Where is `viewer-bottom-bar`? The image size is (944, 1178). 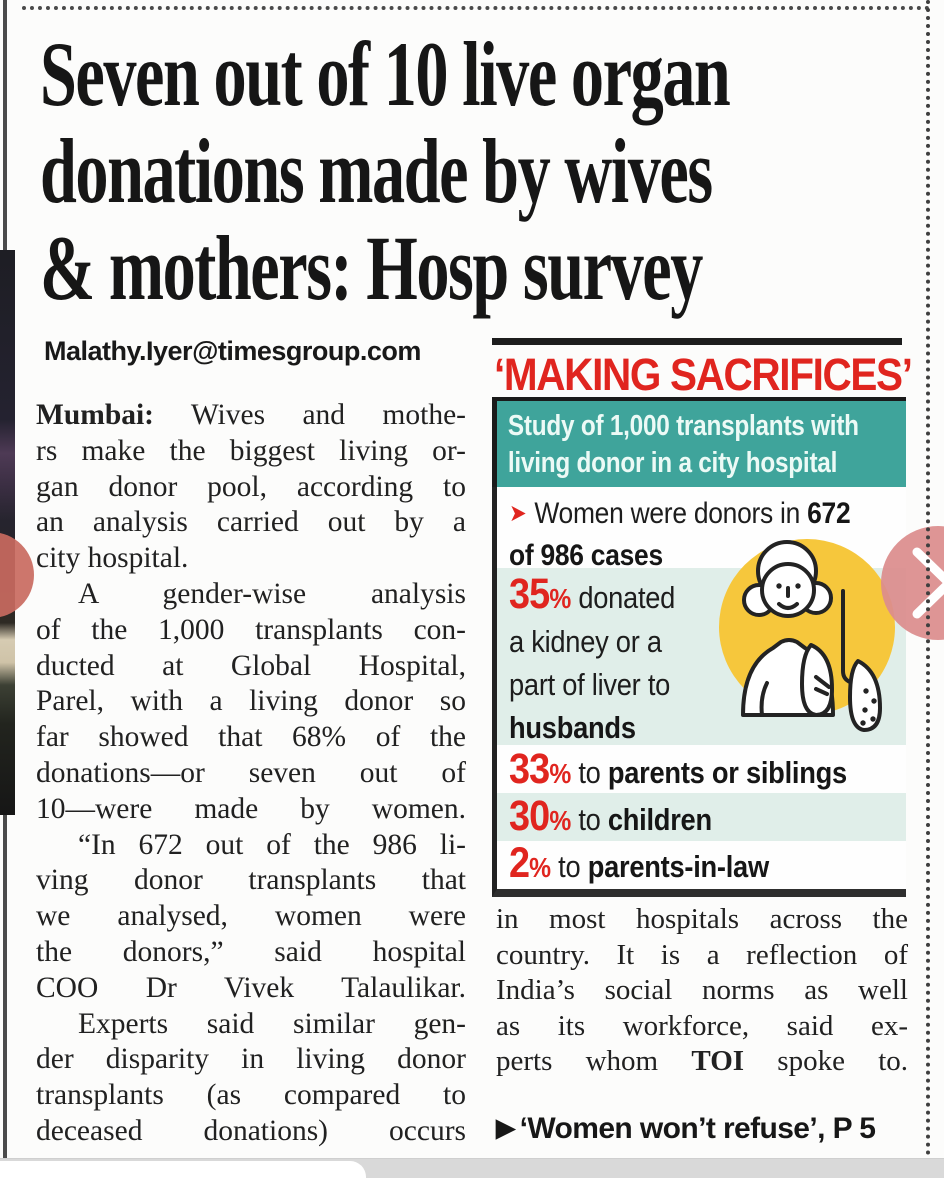
viewer-bottom-bar is located at coordinates (472, 1168).